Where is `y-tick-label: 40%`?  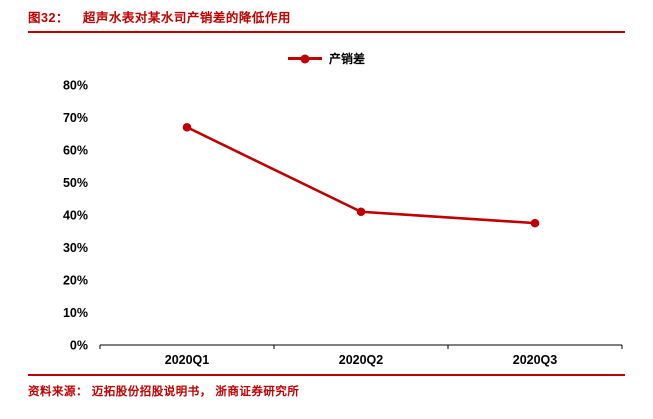 y-tick-label: 40% is located at coordinates (75, 216).